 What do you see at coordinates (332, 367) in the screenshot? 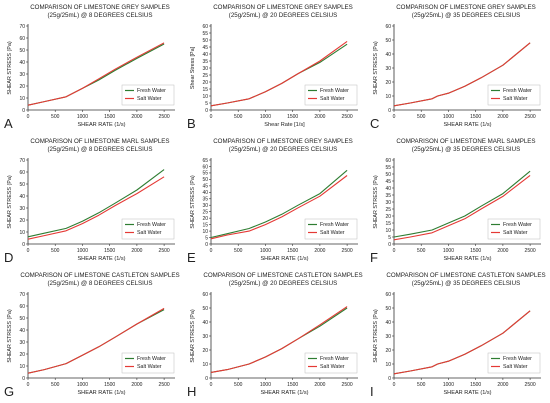
I see `legend-label: Salt Water` at bounding box center [332, 367].